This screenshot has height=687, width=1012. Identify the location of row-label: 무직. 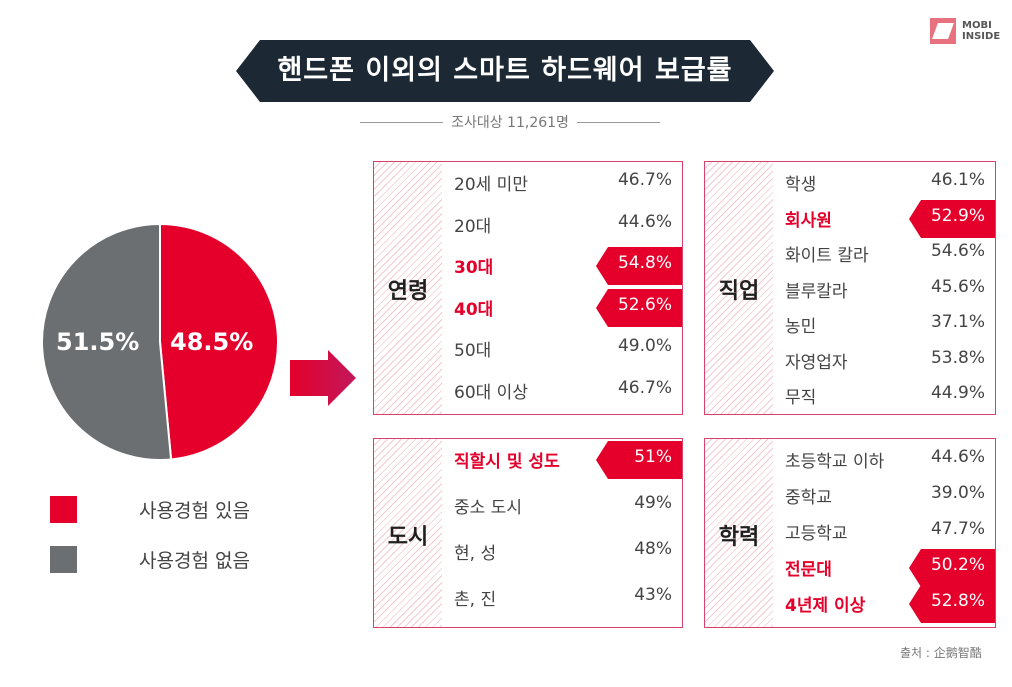
(801, 398).